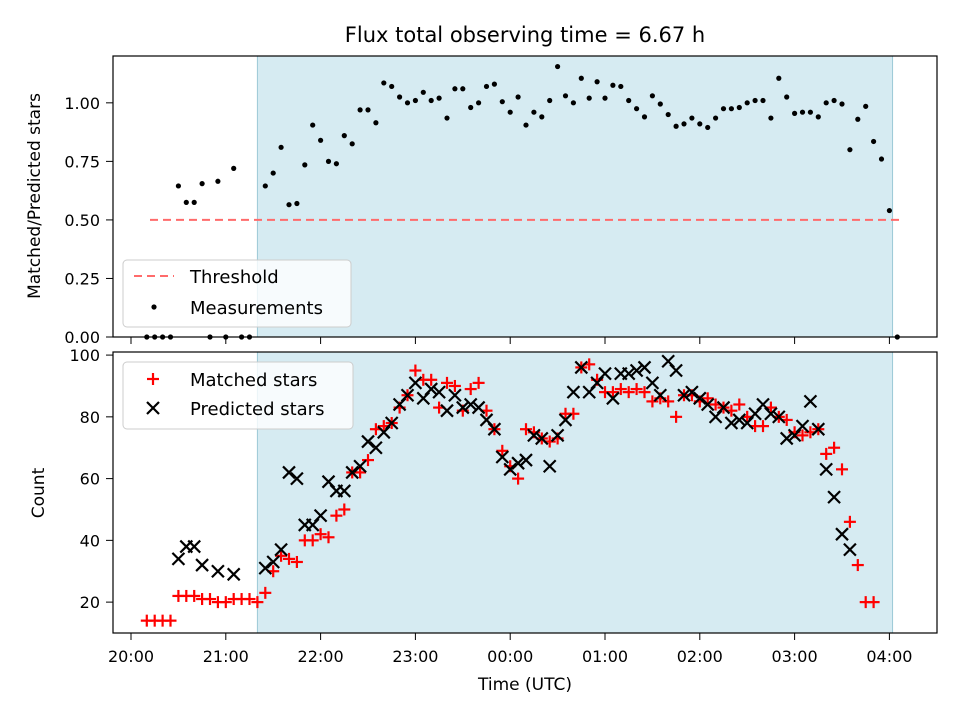  I want to click on y-tick-label: 0.25, so click(82, 278).